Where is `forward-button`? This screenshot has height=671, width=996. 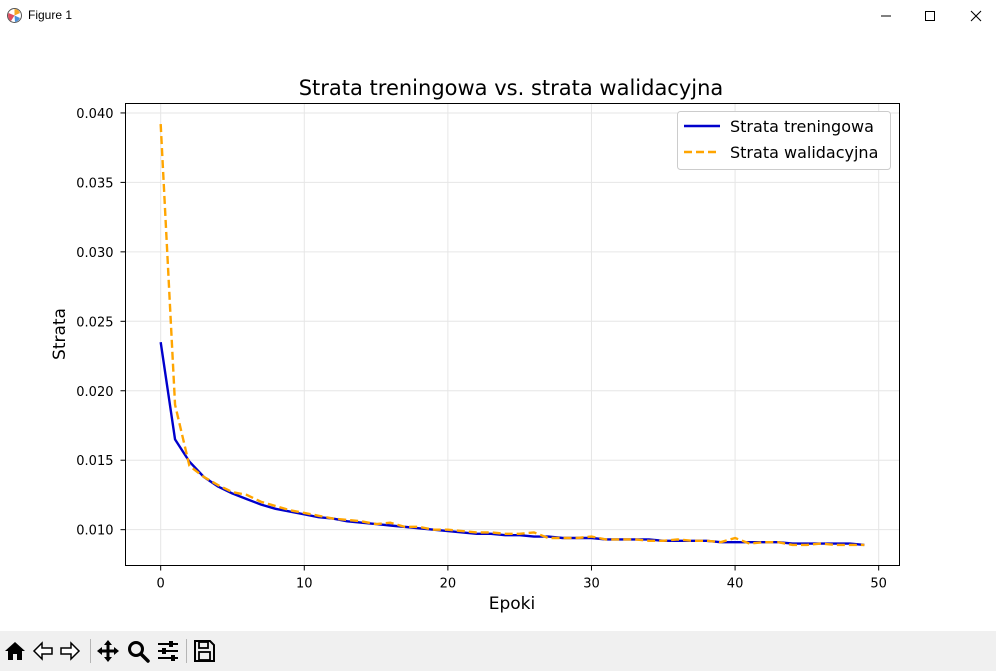
forward-button is located at coordinates (70, 651).